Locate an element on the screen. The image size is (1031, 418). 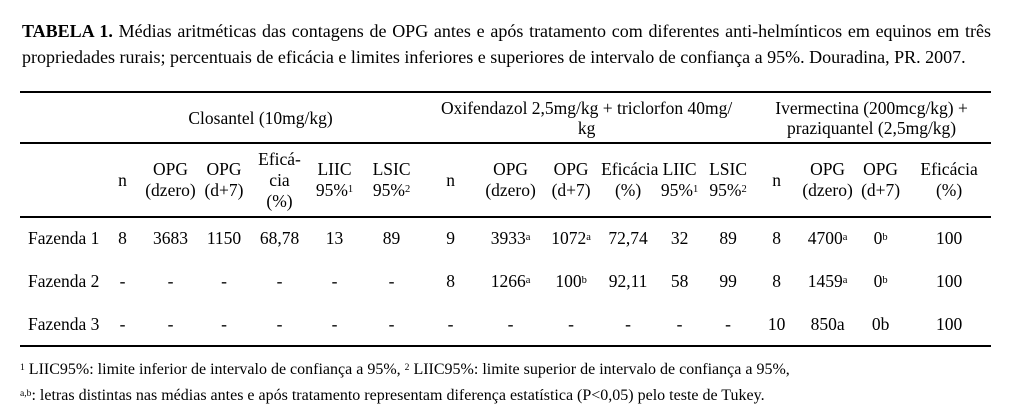
data-cell: 1266a is located at coordinates (510, 281).